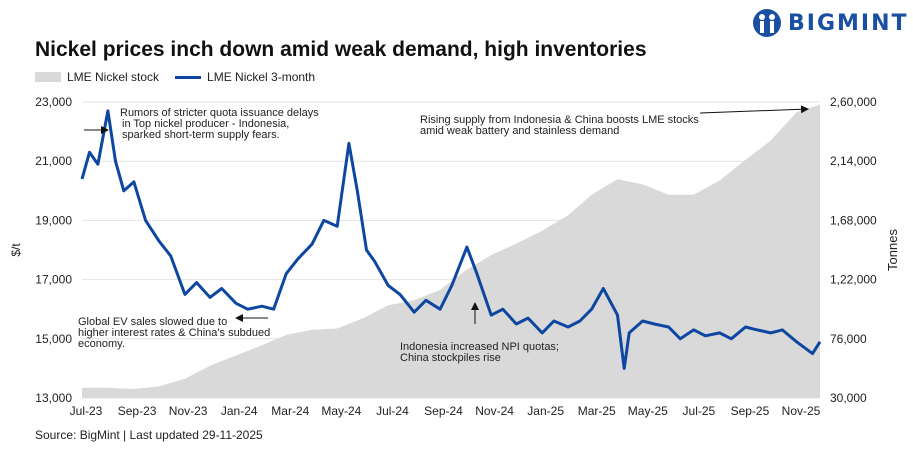  I want to click on x-tick-label: May-25, so click(648, 411).